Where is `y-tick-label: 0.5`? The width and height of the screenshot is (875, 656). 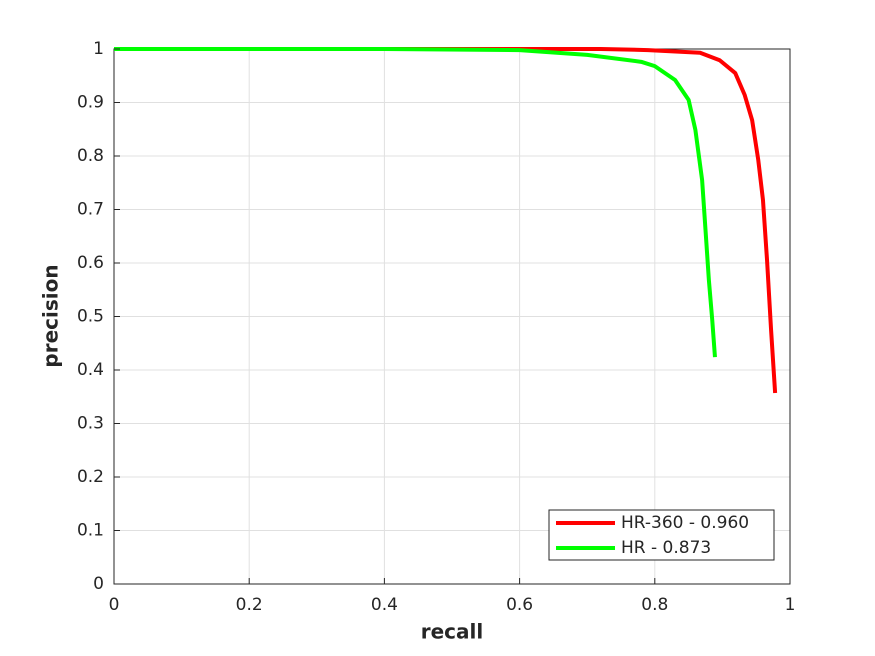 y-tick-label: 0.5 is located at coordinates (90, 317).